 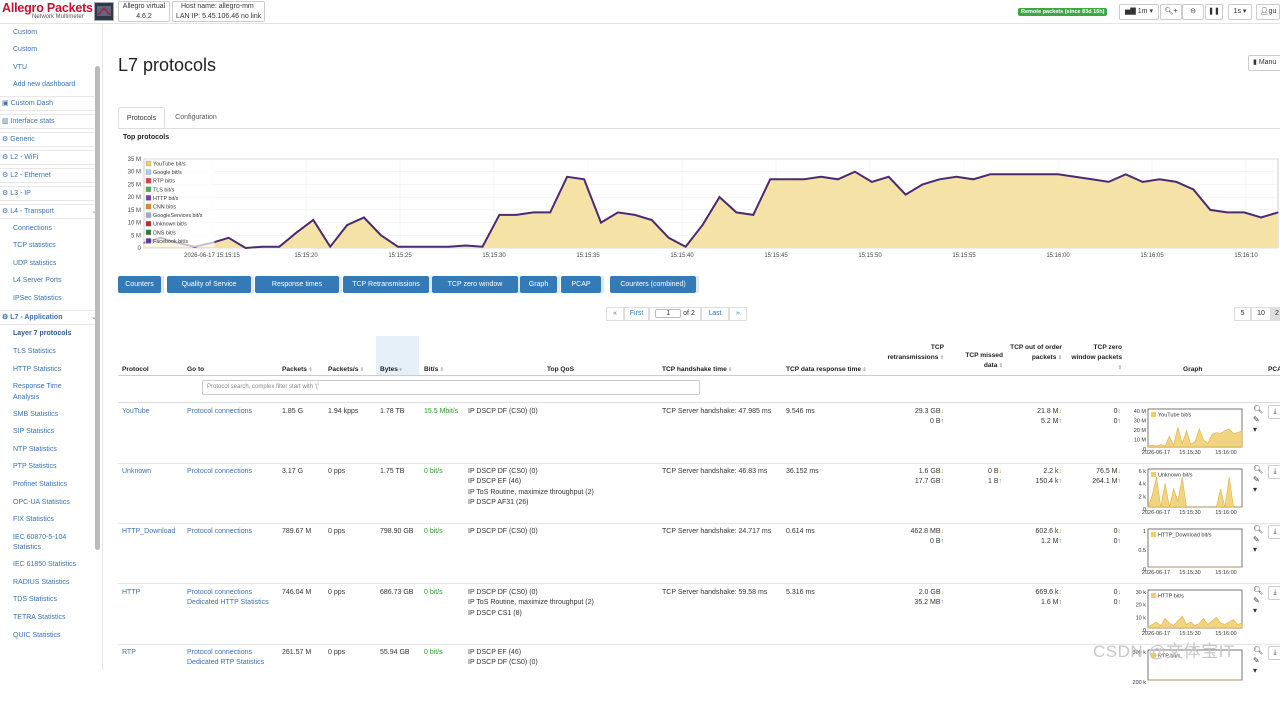 I want to click on sidebar-item-ntp-statistics: NTP Statistics, so click(x=57, y=449).